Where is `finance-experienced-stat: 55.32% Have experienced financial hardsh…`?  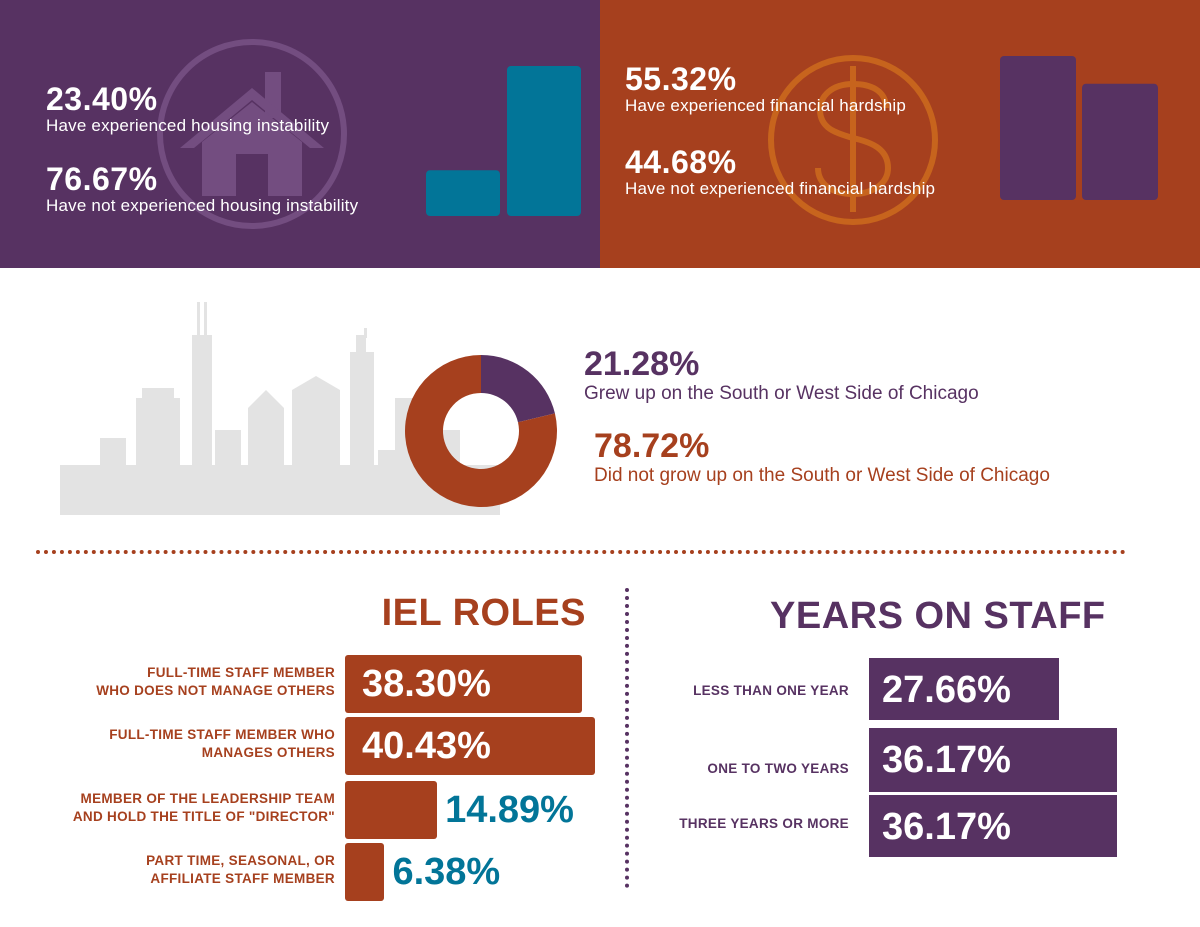 finance-experienced-stat: 55.32% Have experienced financial hardsh… is located at coordinates (765, 89).